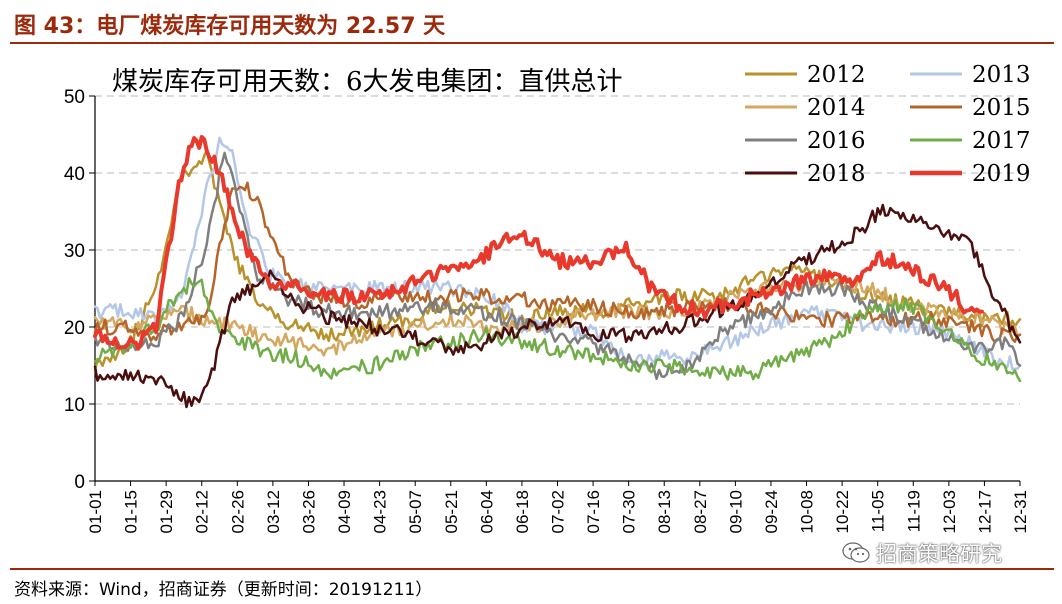  Describe the element at coordinates (836, 75) in the screenshot. I see `legend-label-2012: 2012` at that location.